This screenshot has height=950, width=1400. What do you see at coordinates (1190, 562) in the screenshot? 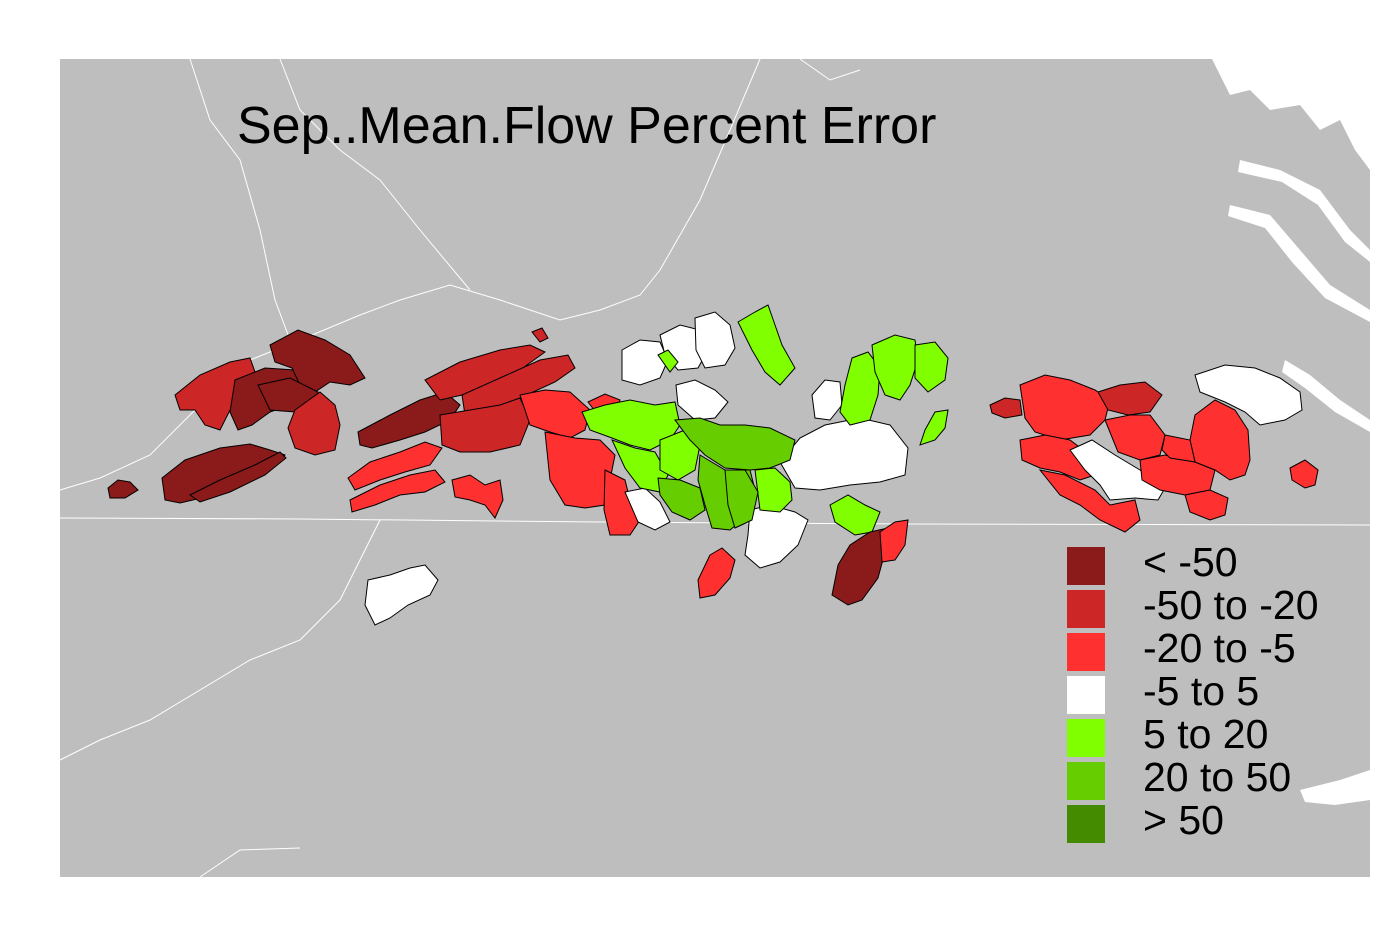
I see `legend-label: < -50` at bounding box center [1190, 562].